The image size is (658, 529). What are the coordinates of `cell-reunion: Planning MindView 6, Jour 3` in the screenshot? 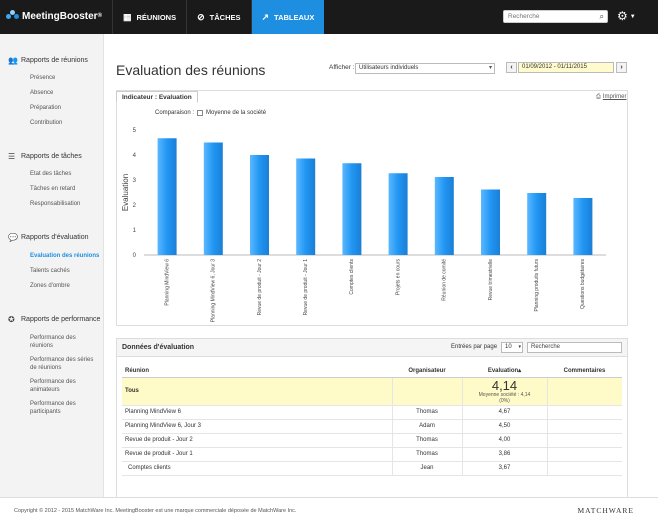 It's located at (257, 426).